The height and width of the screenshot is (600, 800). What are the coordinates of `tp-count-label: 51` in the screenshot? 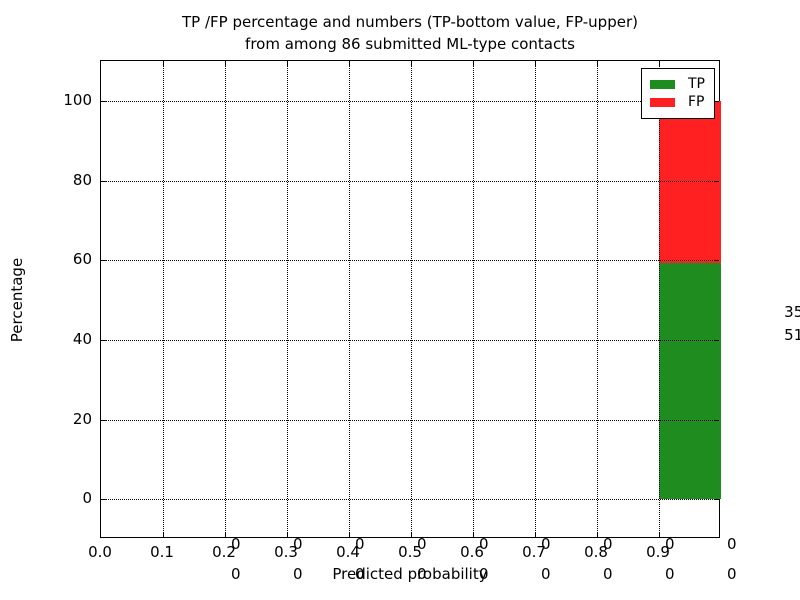 It's located at (792, 334).